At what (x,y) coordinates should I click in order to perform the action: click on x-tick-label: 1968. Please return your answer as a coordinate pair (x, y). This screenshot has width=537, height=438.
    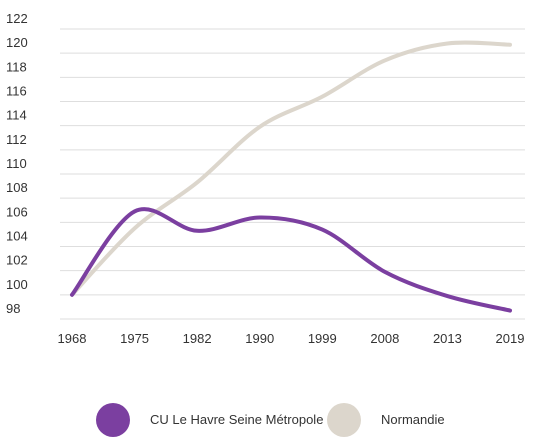
    Looking at the image, I should click on (72, 338).